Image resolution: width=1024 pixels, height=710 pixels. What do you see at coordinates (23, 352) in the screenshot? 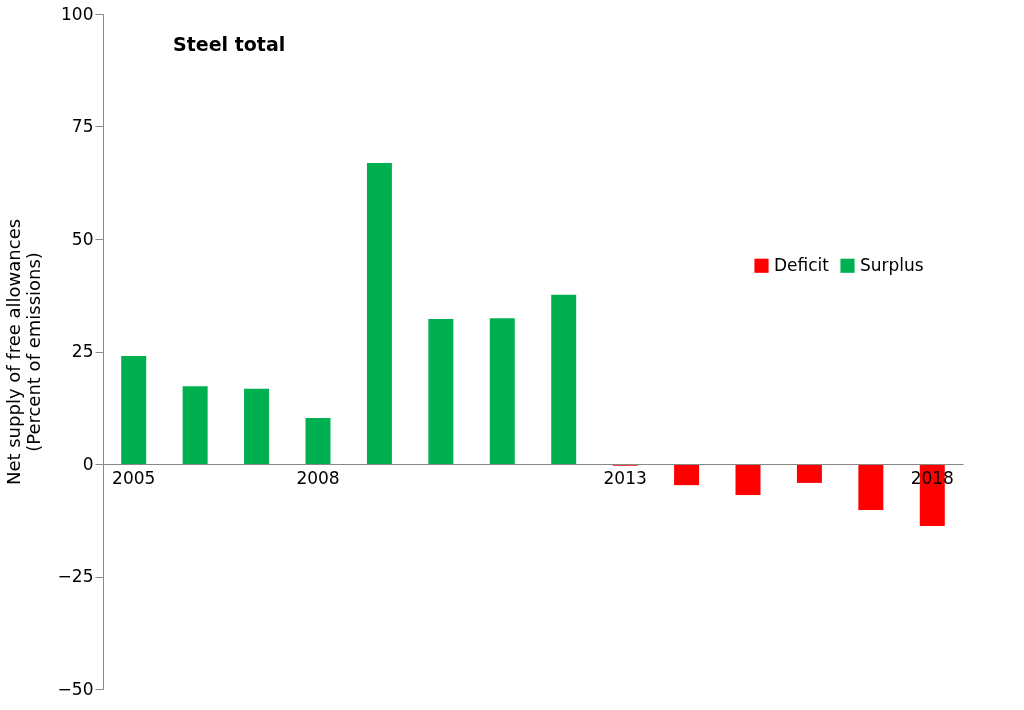
I see `y-axis-title: Net supply of free allowances (Percent of emissions)` at bounding box center [23, 352].